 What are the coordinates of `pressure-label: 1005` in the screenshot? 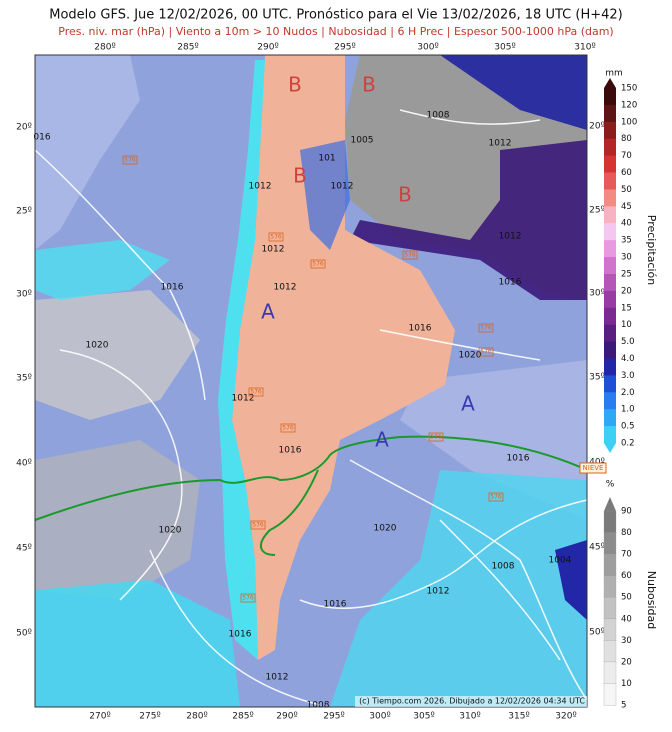 It's located at (362, 141).